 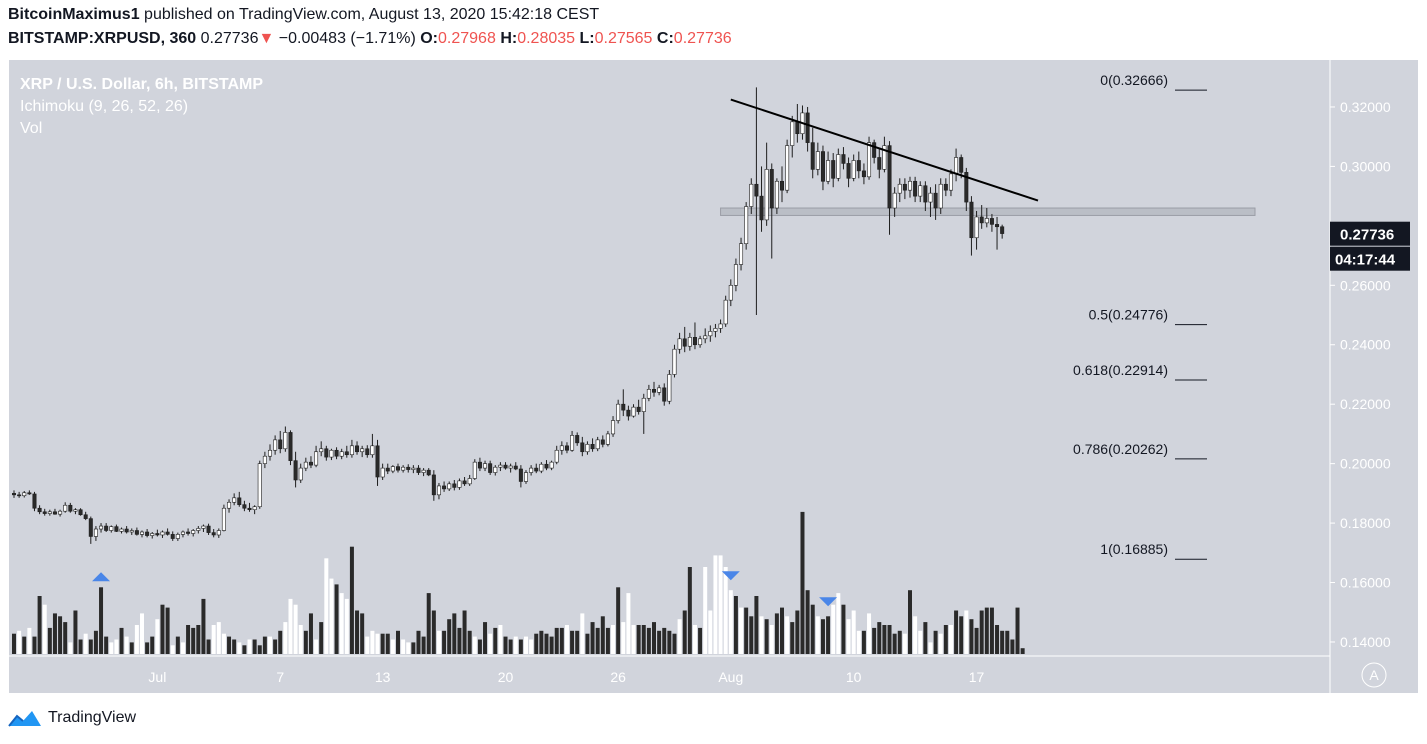 What do you see at coordinates (102, 38) in the screenshot?
I see `symbol-label: BITSTAMP:XRPUSD, 360` at bounding box center [102, 38].